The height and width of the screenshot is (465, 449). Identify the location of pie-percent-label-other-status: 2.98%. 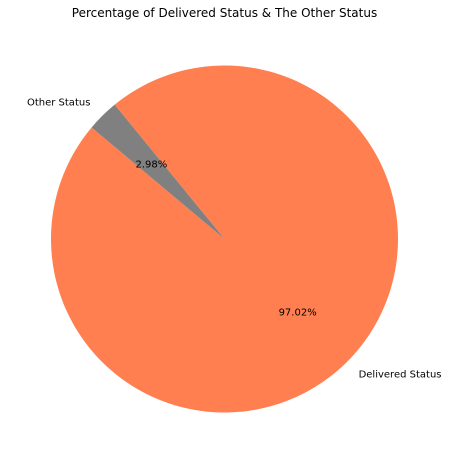
(151, 164).